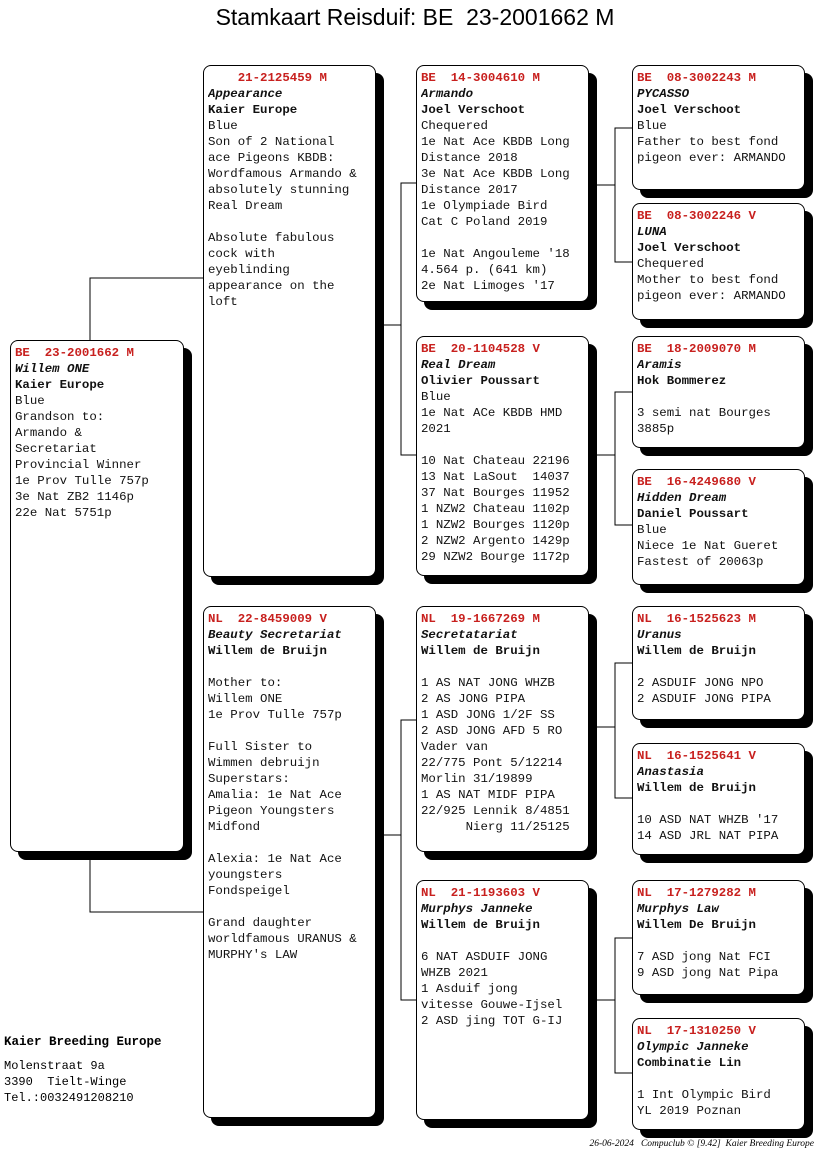 This screenshot has width=816, height=1172. I want to click on ring-number: BE 14-3004610 M, so click(502, 78).